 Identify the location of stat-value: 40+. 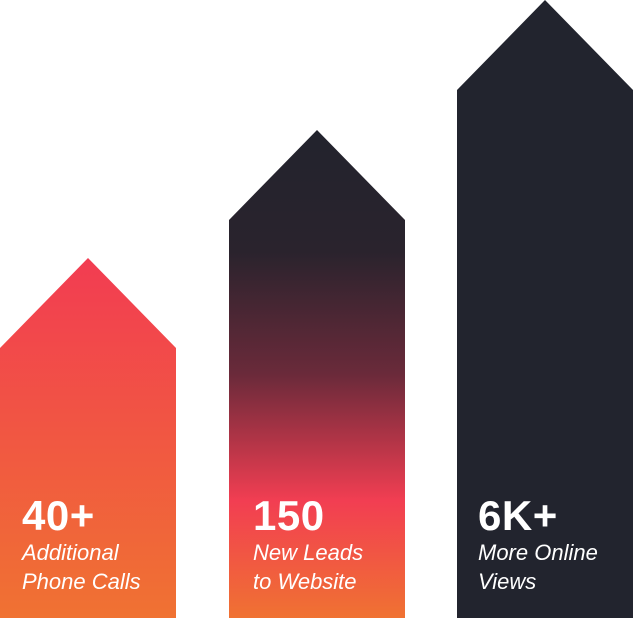
(58, 515).